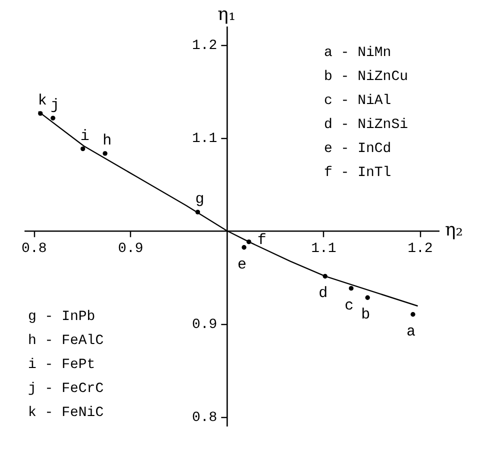 This screenshot has width=484, height=459. I want to click on annotation: f, so click(261, 240).